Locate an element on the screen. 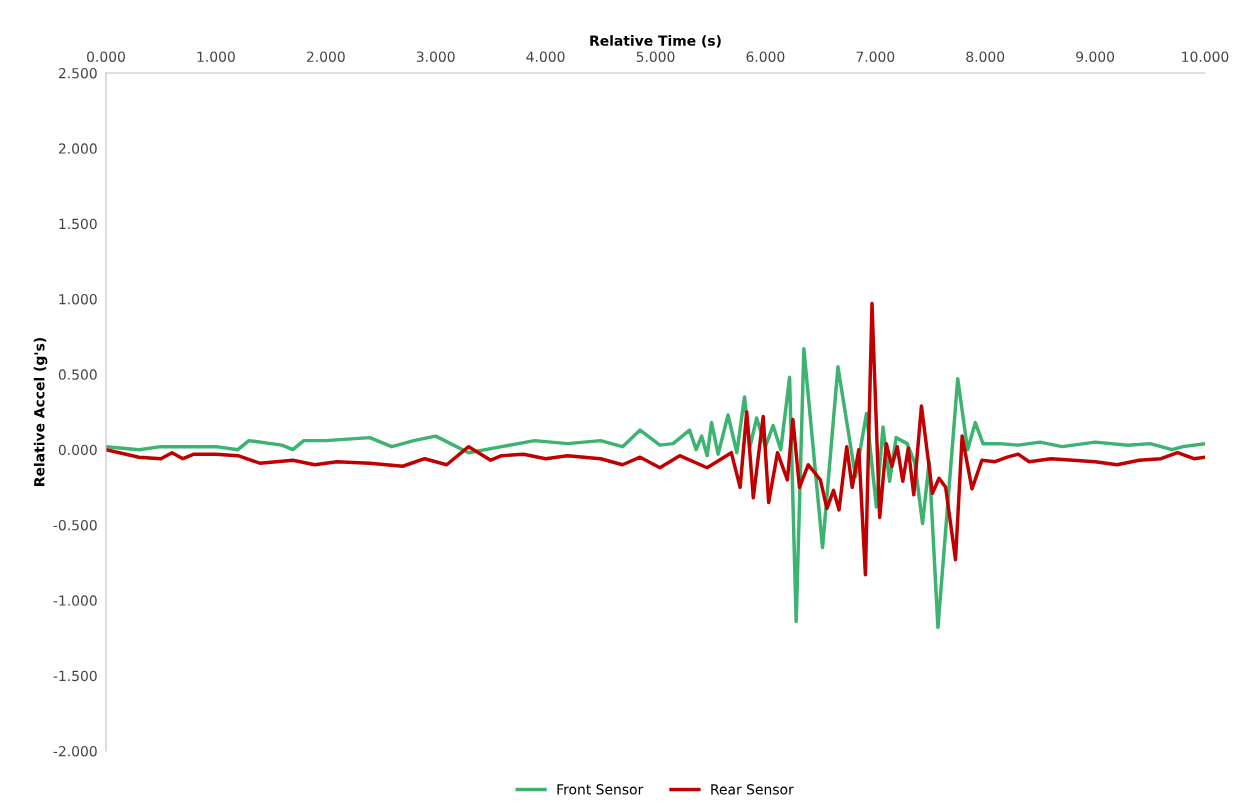 The height and width of the screenshot is (803, 1247). y-tick-label: 2.500 is located at coordinates (77, 73).